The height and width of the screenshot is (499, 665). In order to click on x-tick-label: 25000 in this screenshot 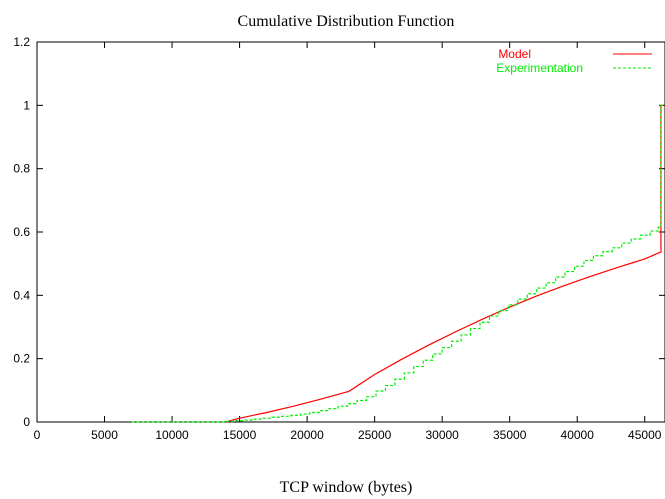, I will do `click(375, 435)`.